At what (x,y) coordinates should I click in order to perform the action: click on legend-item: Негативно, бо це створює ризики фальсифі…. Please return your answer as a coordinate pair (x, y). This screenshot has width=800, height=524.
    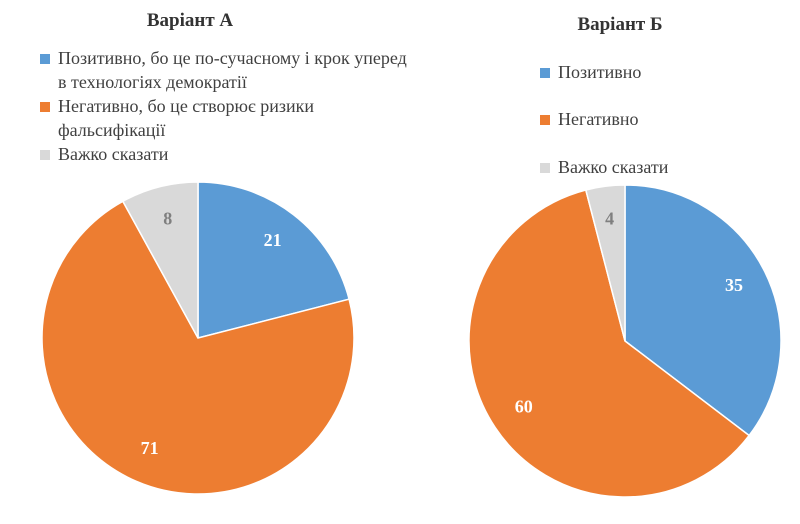
    Looking at the image, I should click on (224, 118).